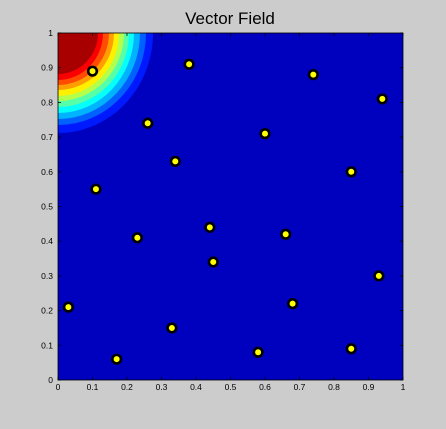  What do you see at coordinates (230, 18) in the screenshot?
I see `chart-title: Vector Field` at bounding box center [230, 18].